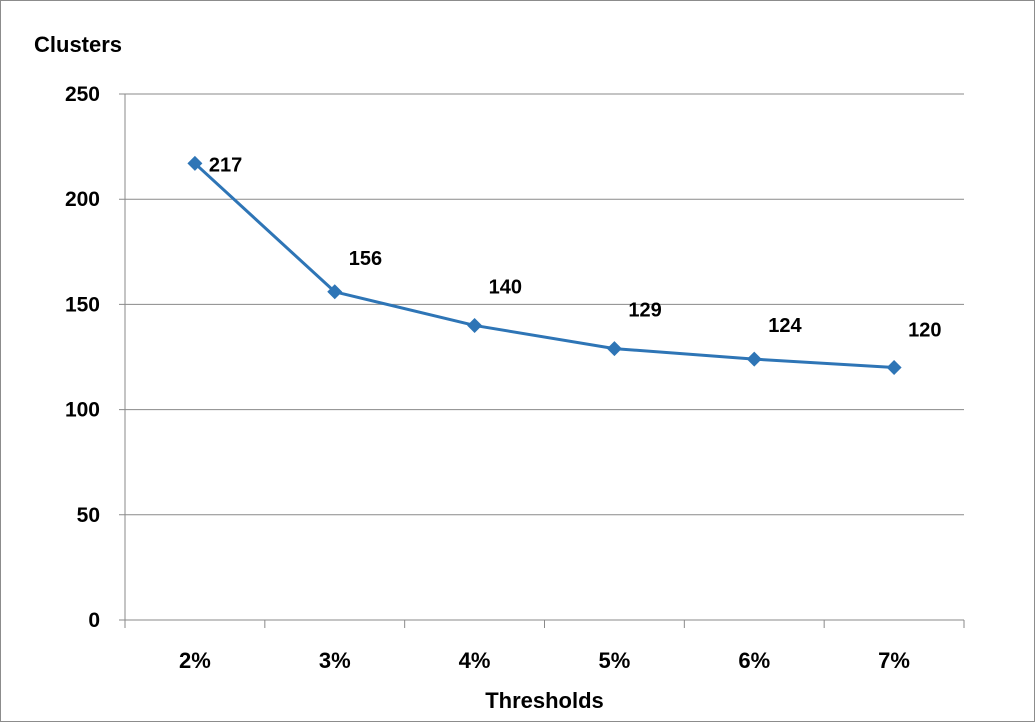  I want to click on x-axis-title: Thresholds, so click(544, 700).